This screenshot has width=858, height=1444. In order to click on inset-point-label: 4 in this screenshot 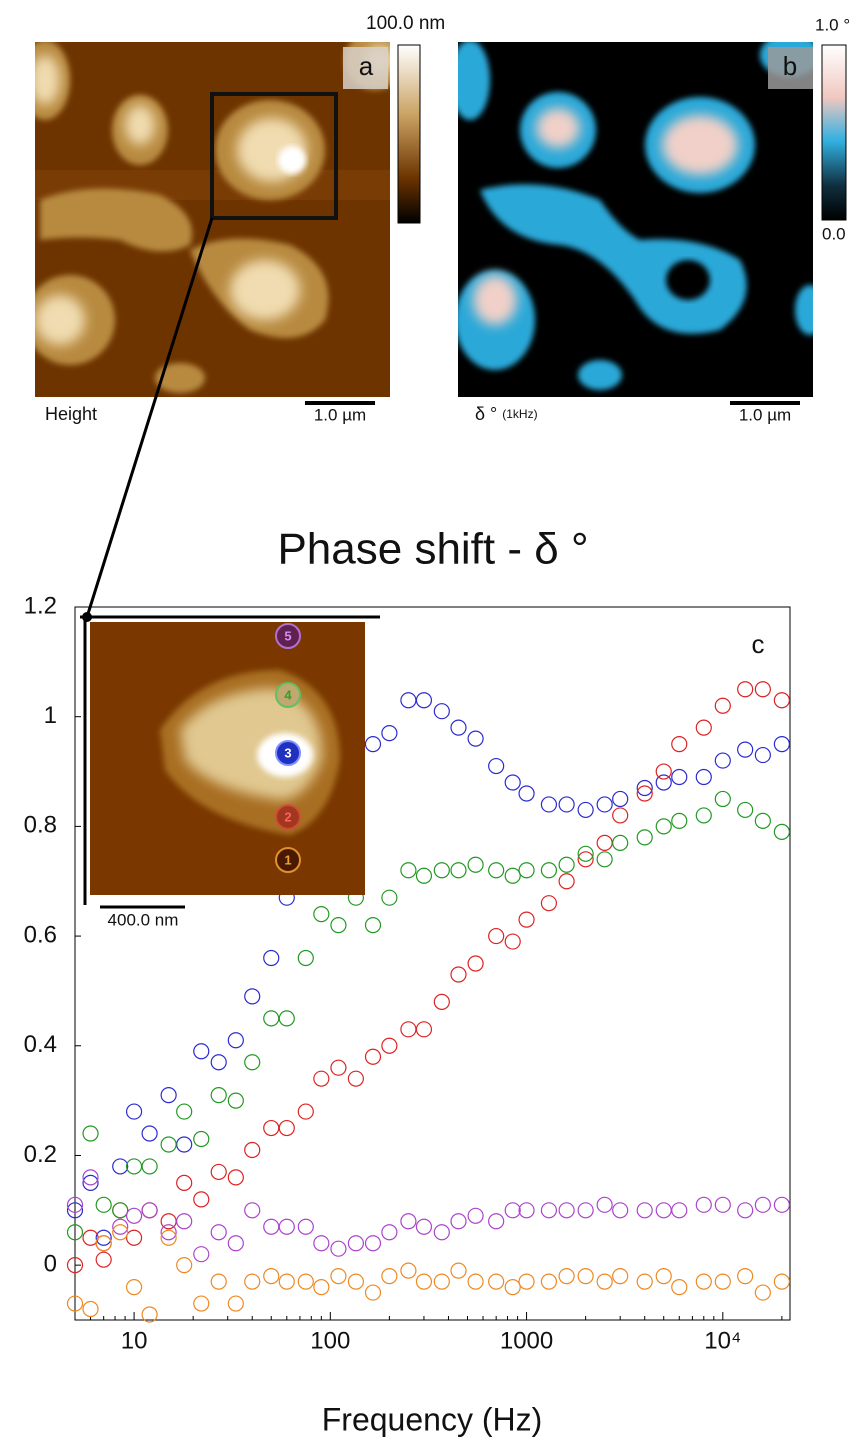, I will do `click(288, 694)`.